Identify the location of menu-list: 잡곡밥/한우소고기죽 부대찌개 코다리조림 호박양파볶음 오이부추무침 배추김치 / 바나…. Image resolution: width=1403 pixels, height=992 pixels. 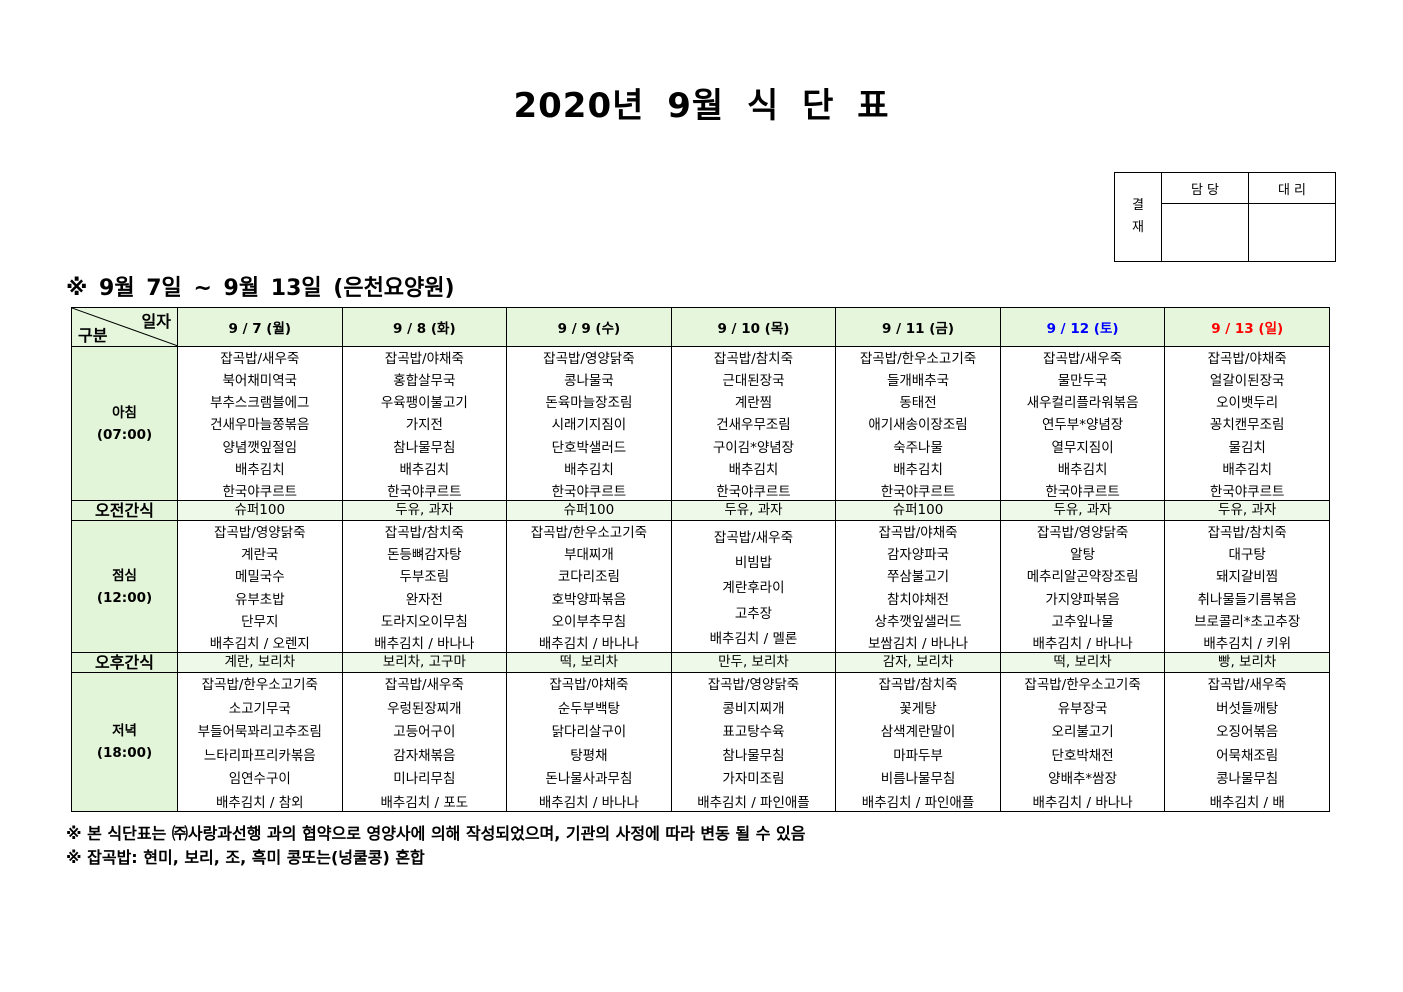
(589, 587).